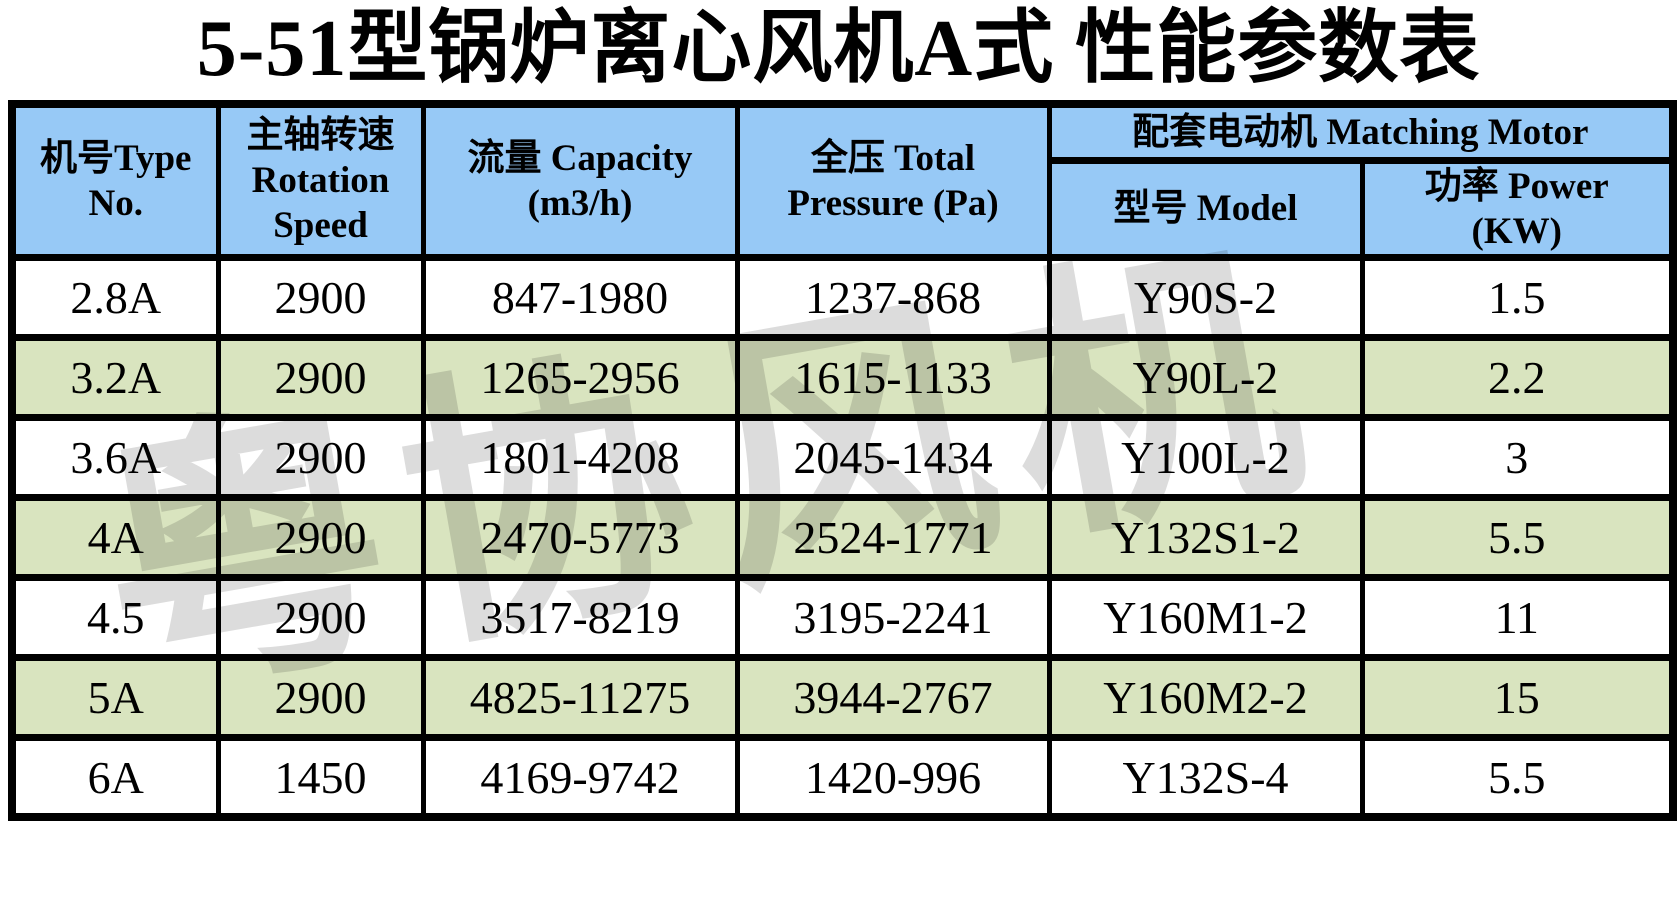 The width and height of the screenshot is (1677, 903). What do you see at coordinates (1361, 132) in the screenshot?
I see `header-motor-group: 配套电动机 Matching Motor` at bounding box center [1361, 132].